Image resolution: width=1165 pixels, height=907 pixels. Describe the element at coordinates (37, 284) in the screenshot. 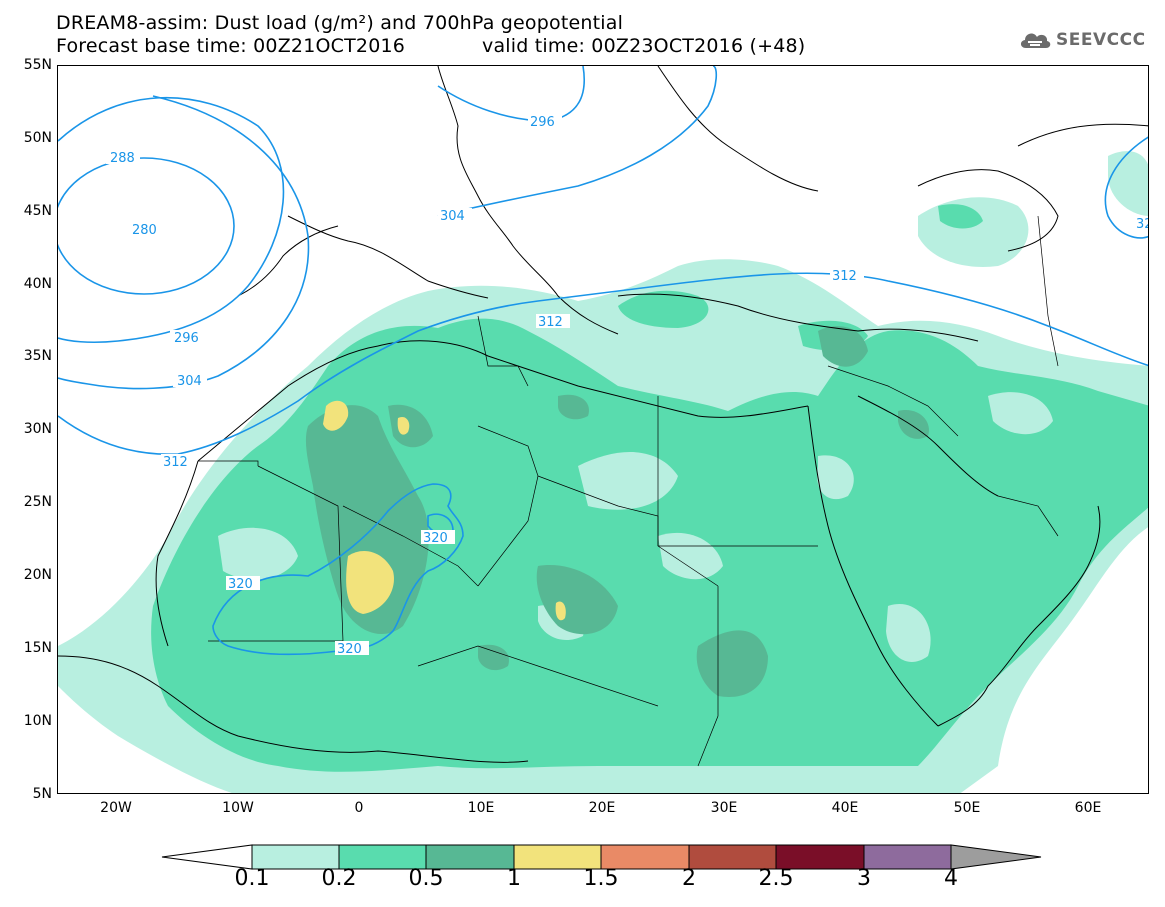

I see `lat-label: 40N` at that location.